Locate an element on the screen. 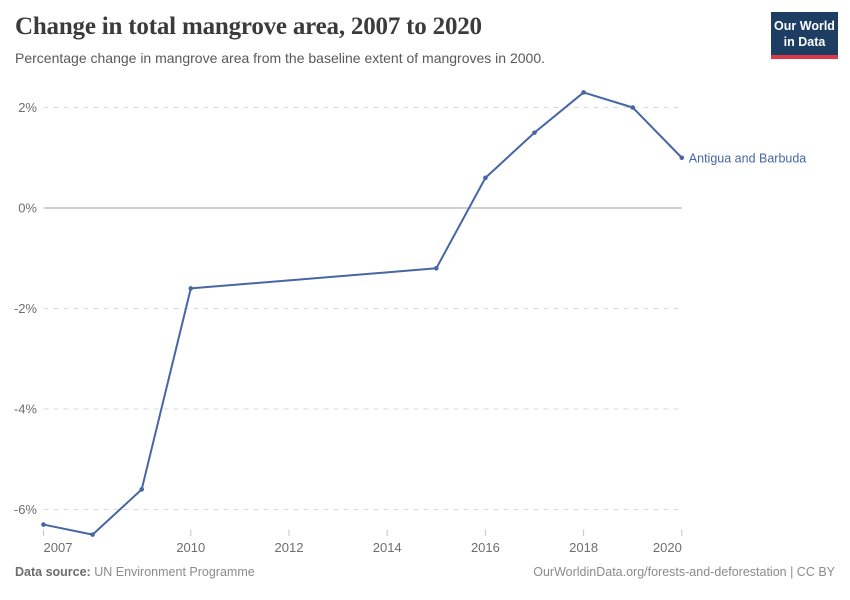 The height and width of the screenshot is (600, 850). x-axis: 2007 2010 2012 2014 2016 2018 2020 is located at coordinates (363, 542).